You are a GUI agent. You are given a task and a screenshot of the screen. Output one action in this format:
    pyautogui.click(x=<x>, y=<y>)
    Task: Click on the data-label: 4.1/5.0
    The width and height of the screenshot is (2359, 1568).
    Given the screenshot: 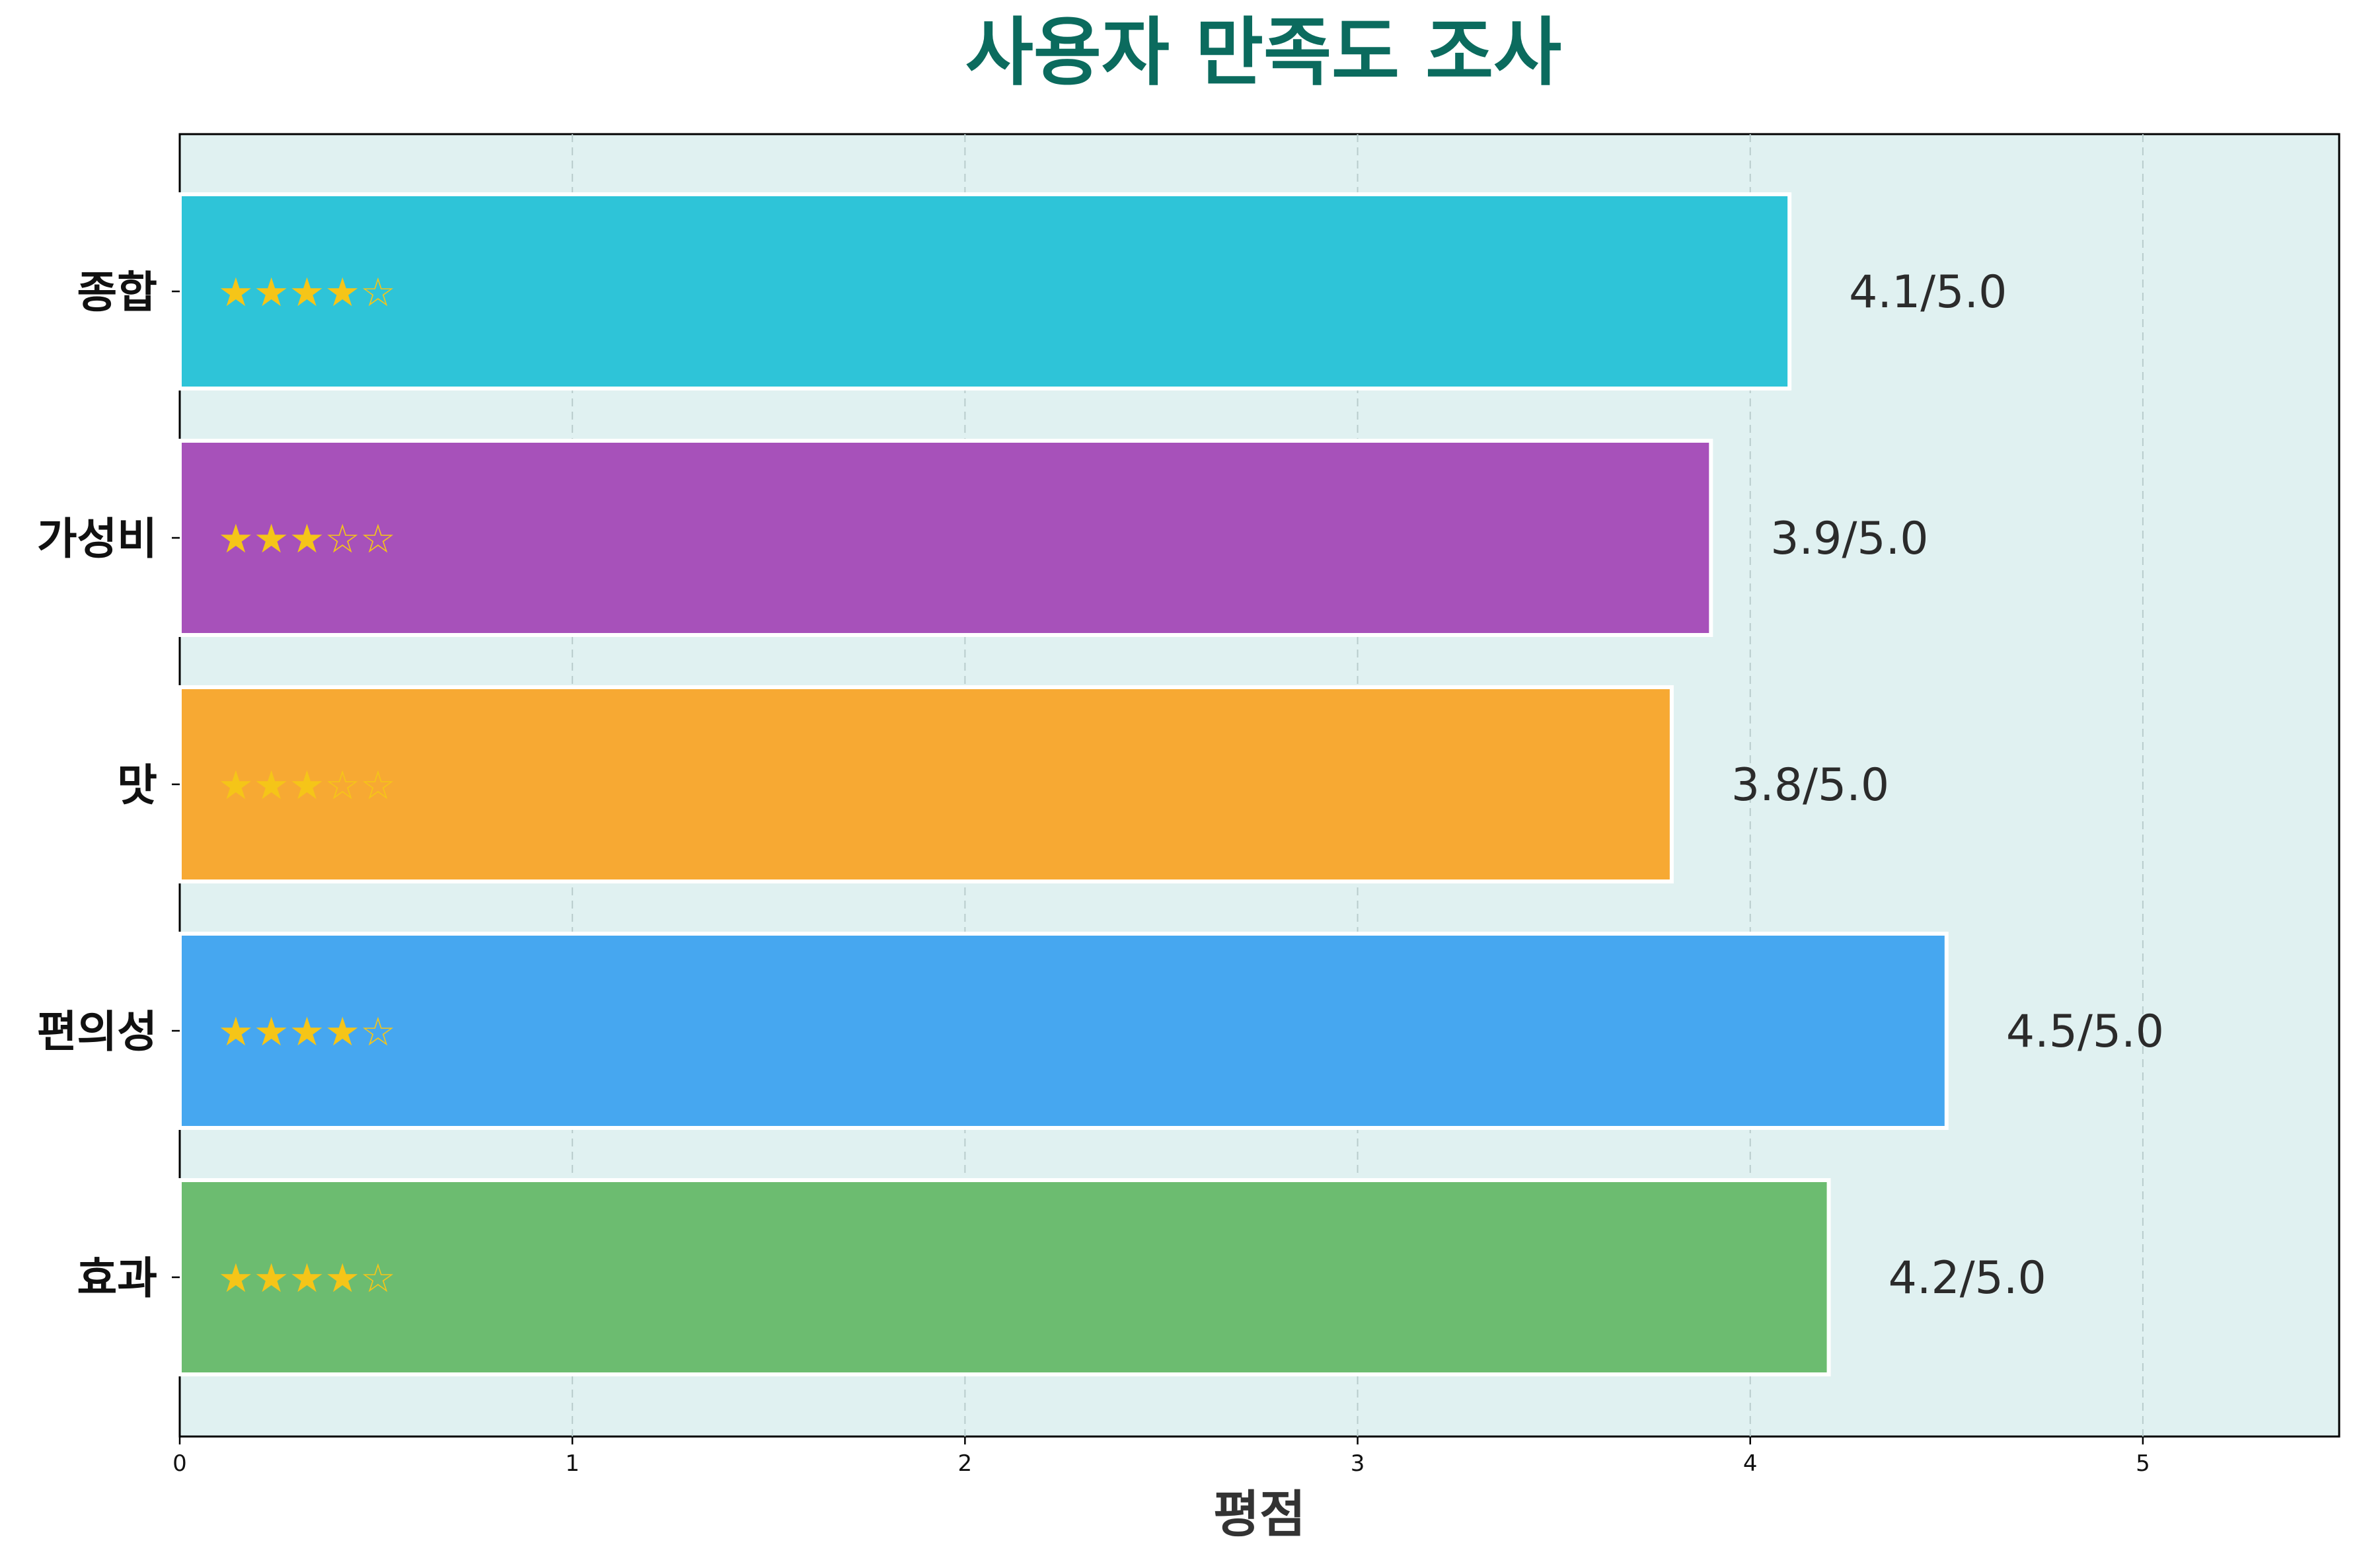 What is the action you would take?
    pyautogui.click(x=1928, y=292)
    